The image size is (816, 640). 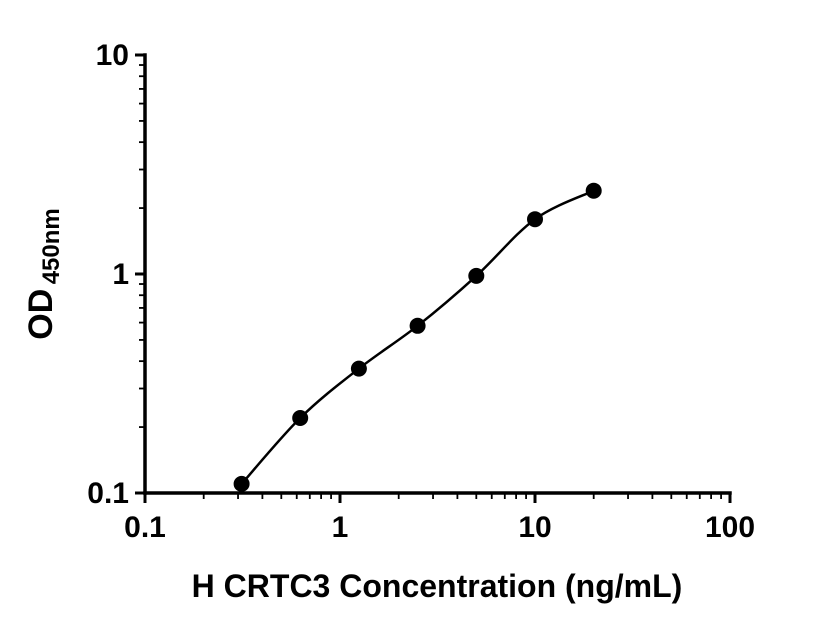 What do you see at coordinates (145, 527) in the screenshot?
I see `x-tick-label: 0.1` at bounding box center [145, 527].